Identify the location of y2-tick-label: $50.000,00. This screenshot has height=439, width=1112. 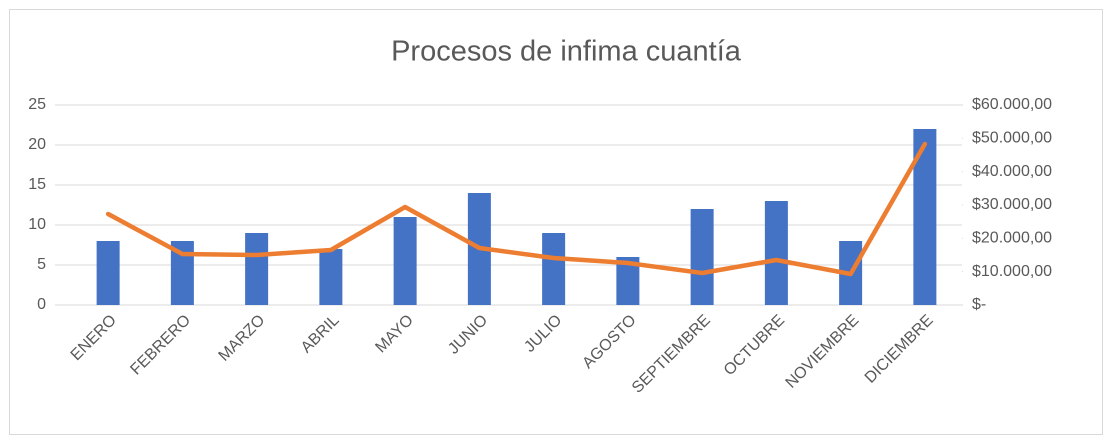
(1012, 138).